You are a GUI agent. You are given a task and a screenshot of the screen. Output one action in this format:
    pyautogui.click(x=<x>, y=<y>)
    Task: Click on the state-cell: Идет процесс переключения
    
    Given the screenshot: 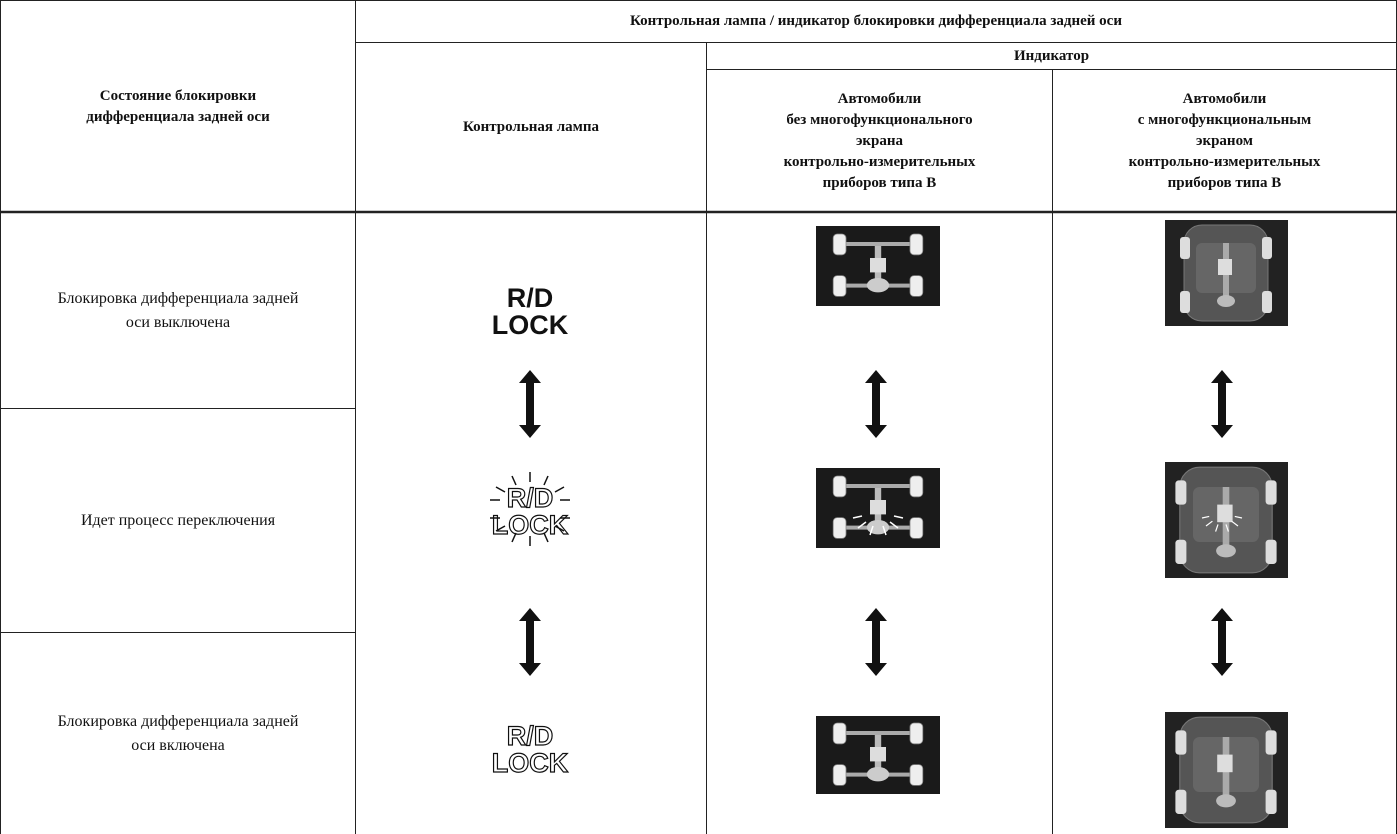 What is the action you would take?
    pyautogui.click(x=178, y=520)
    